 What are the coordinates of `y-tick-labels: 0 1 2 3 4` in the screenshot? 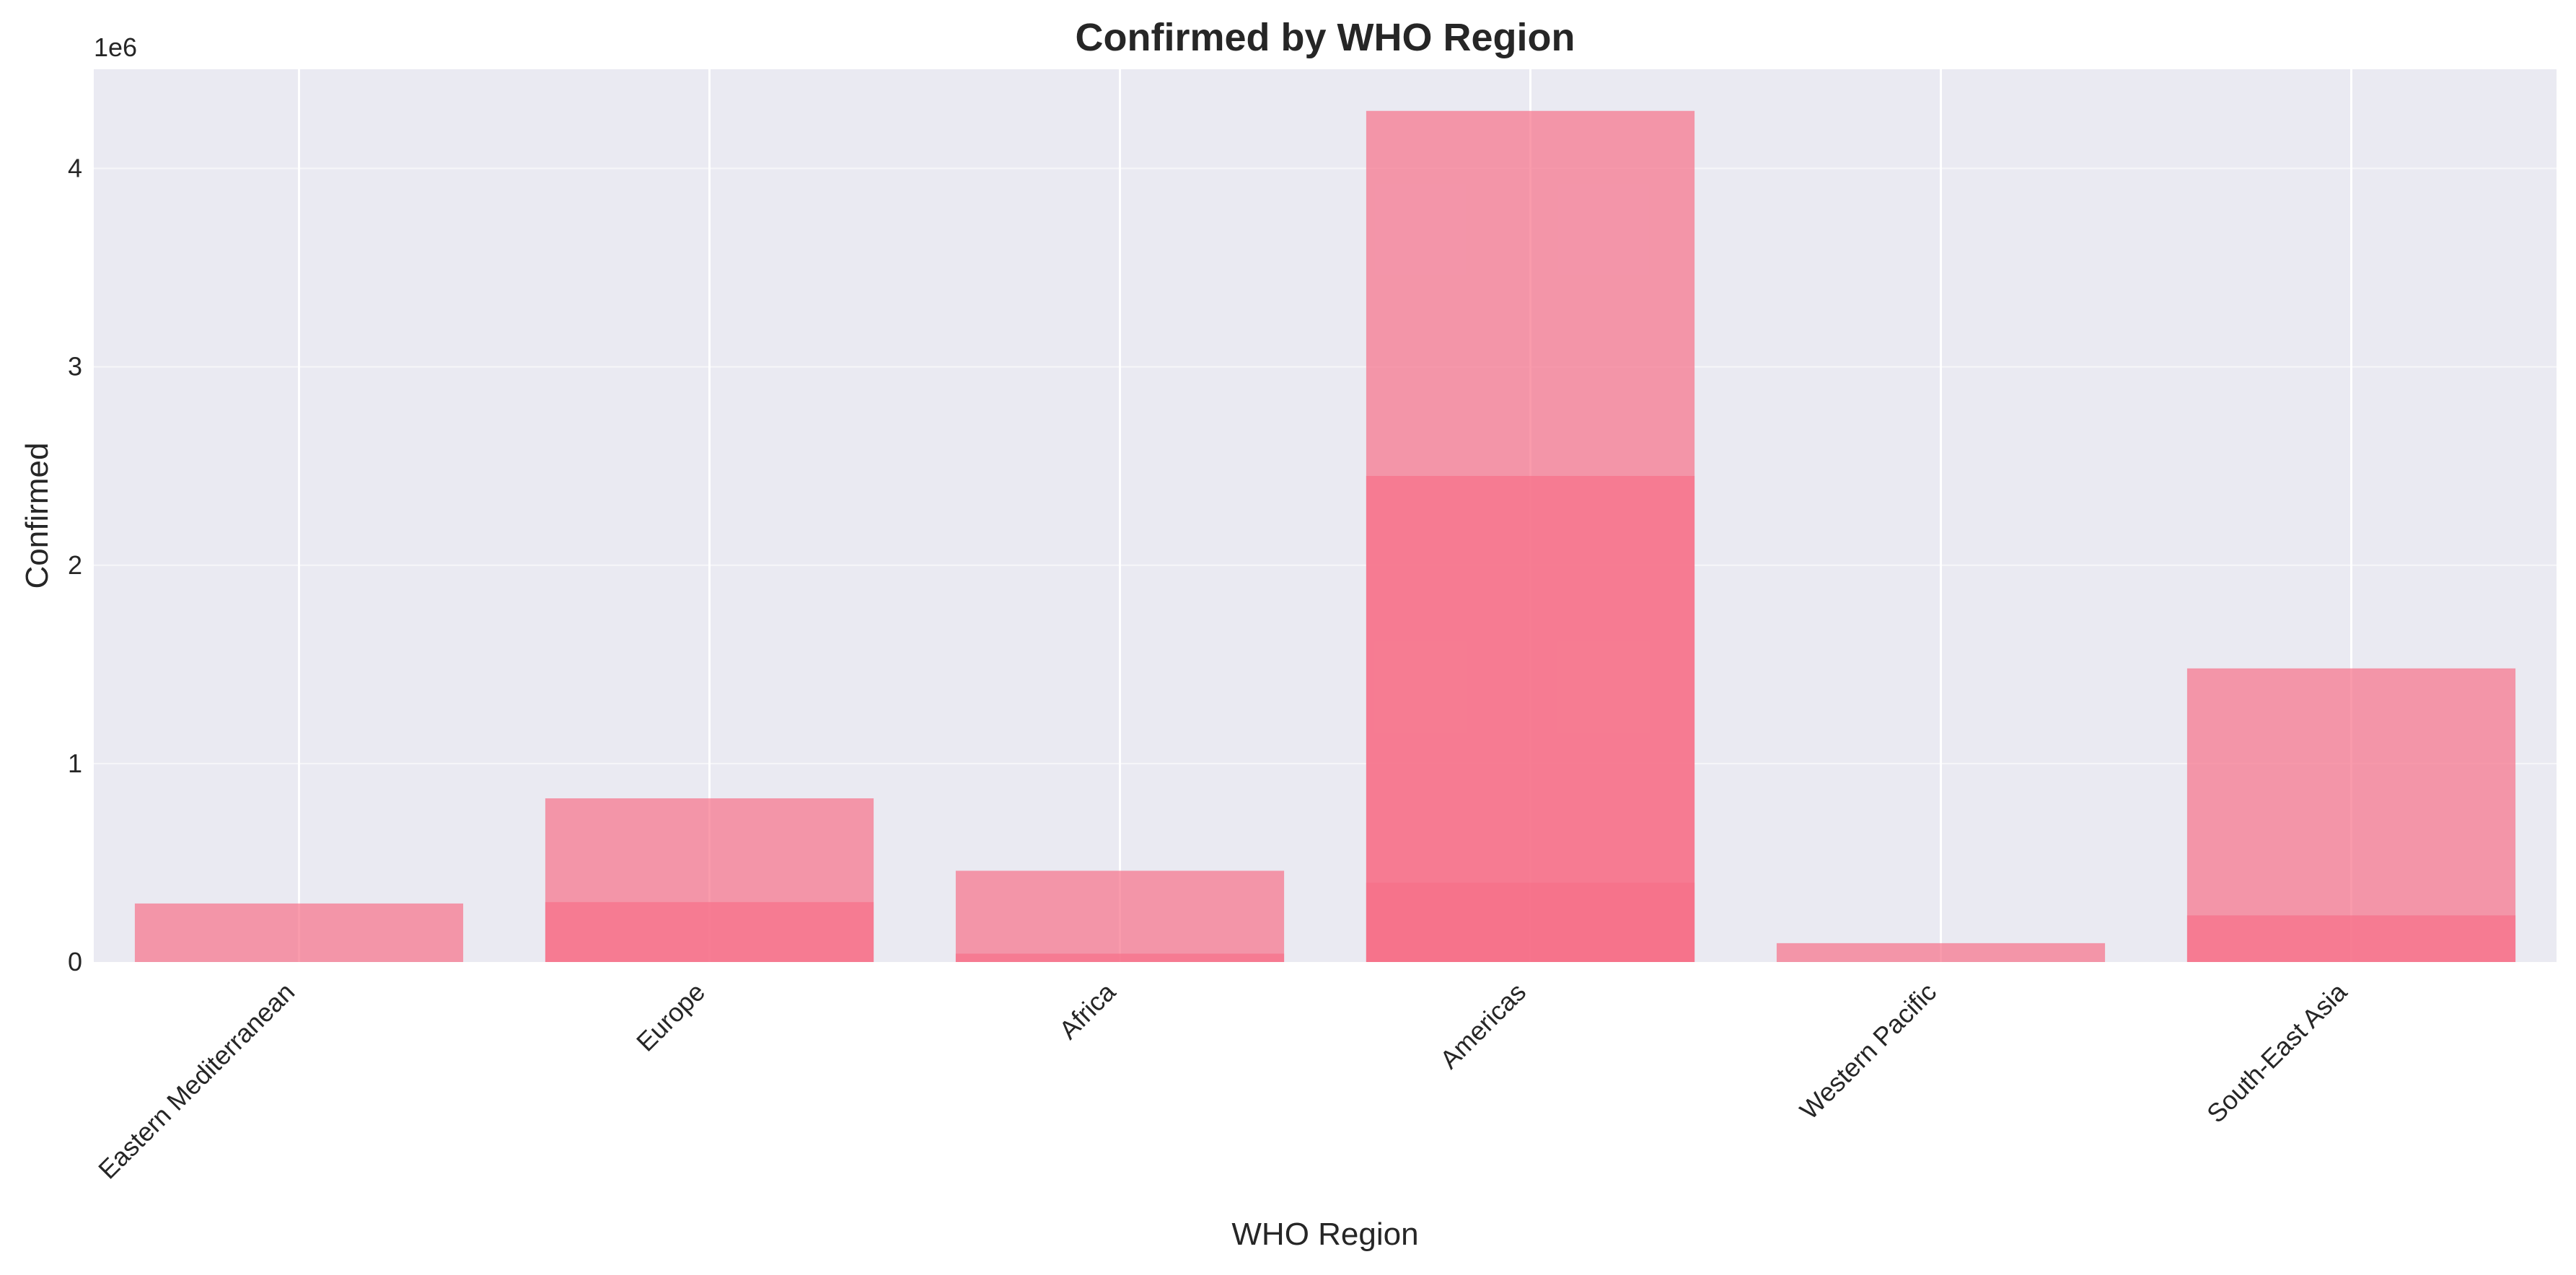 It's located at (75, 565).